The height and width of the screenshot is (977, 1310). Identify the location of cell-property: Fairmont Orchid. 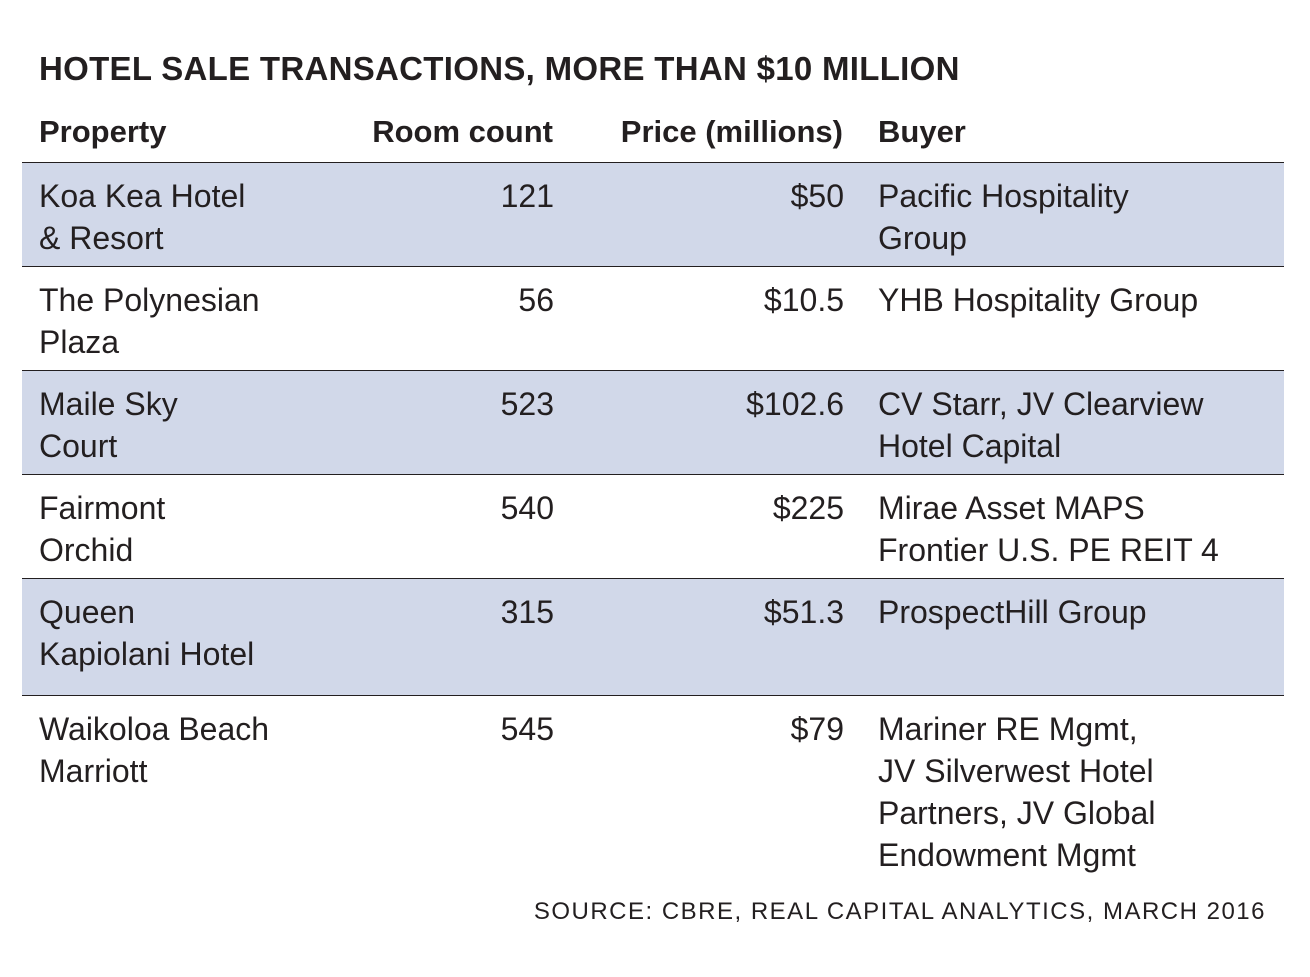
(102, 529).